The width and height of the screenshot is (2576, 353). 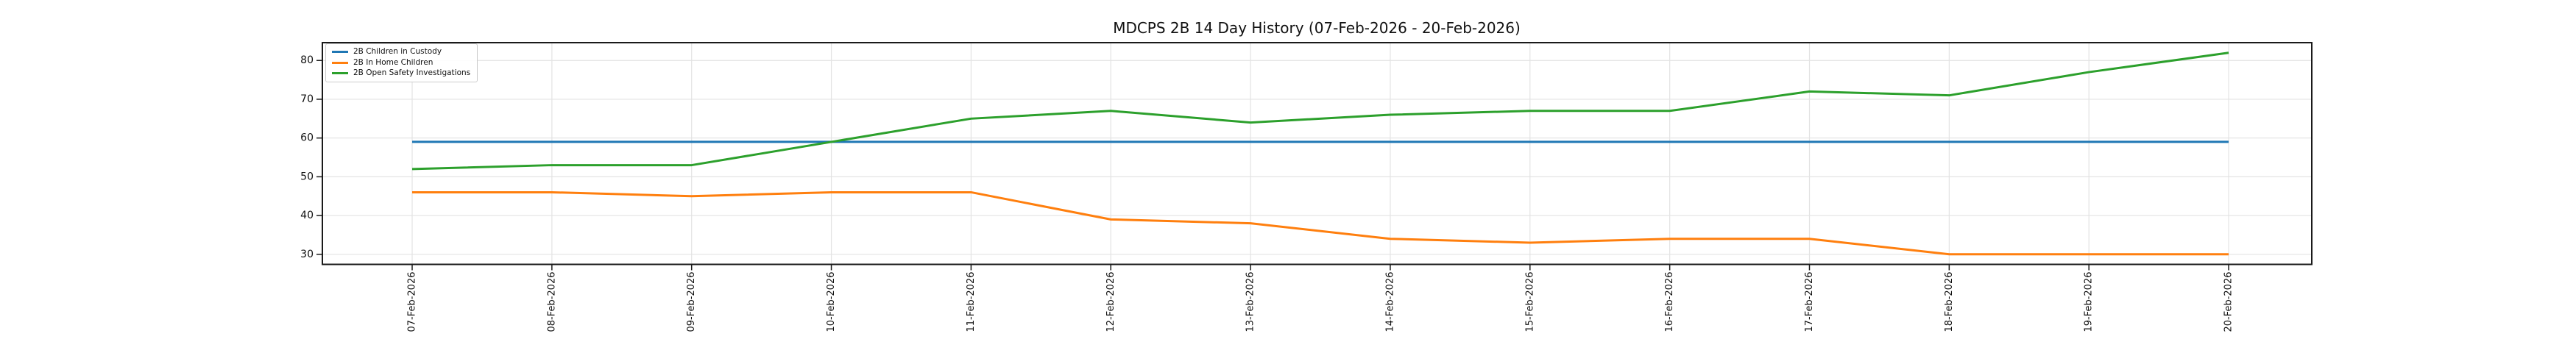 What do you see at coordinates (2228, 302) in the screenshot?
I see `x-tick-label: 20-Feb-2026` at bounding box center [2228, 302].